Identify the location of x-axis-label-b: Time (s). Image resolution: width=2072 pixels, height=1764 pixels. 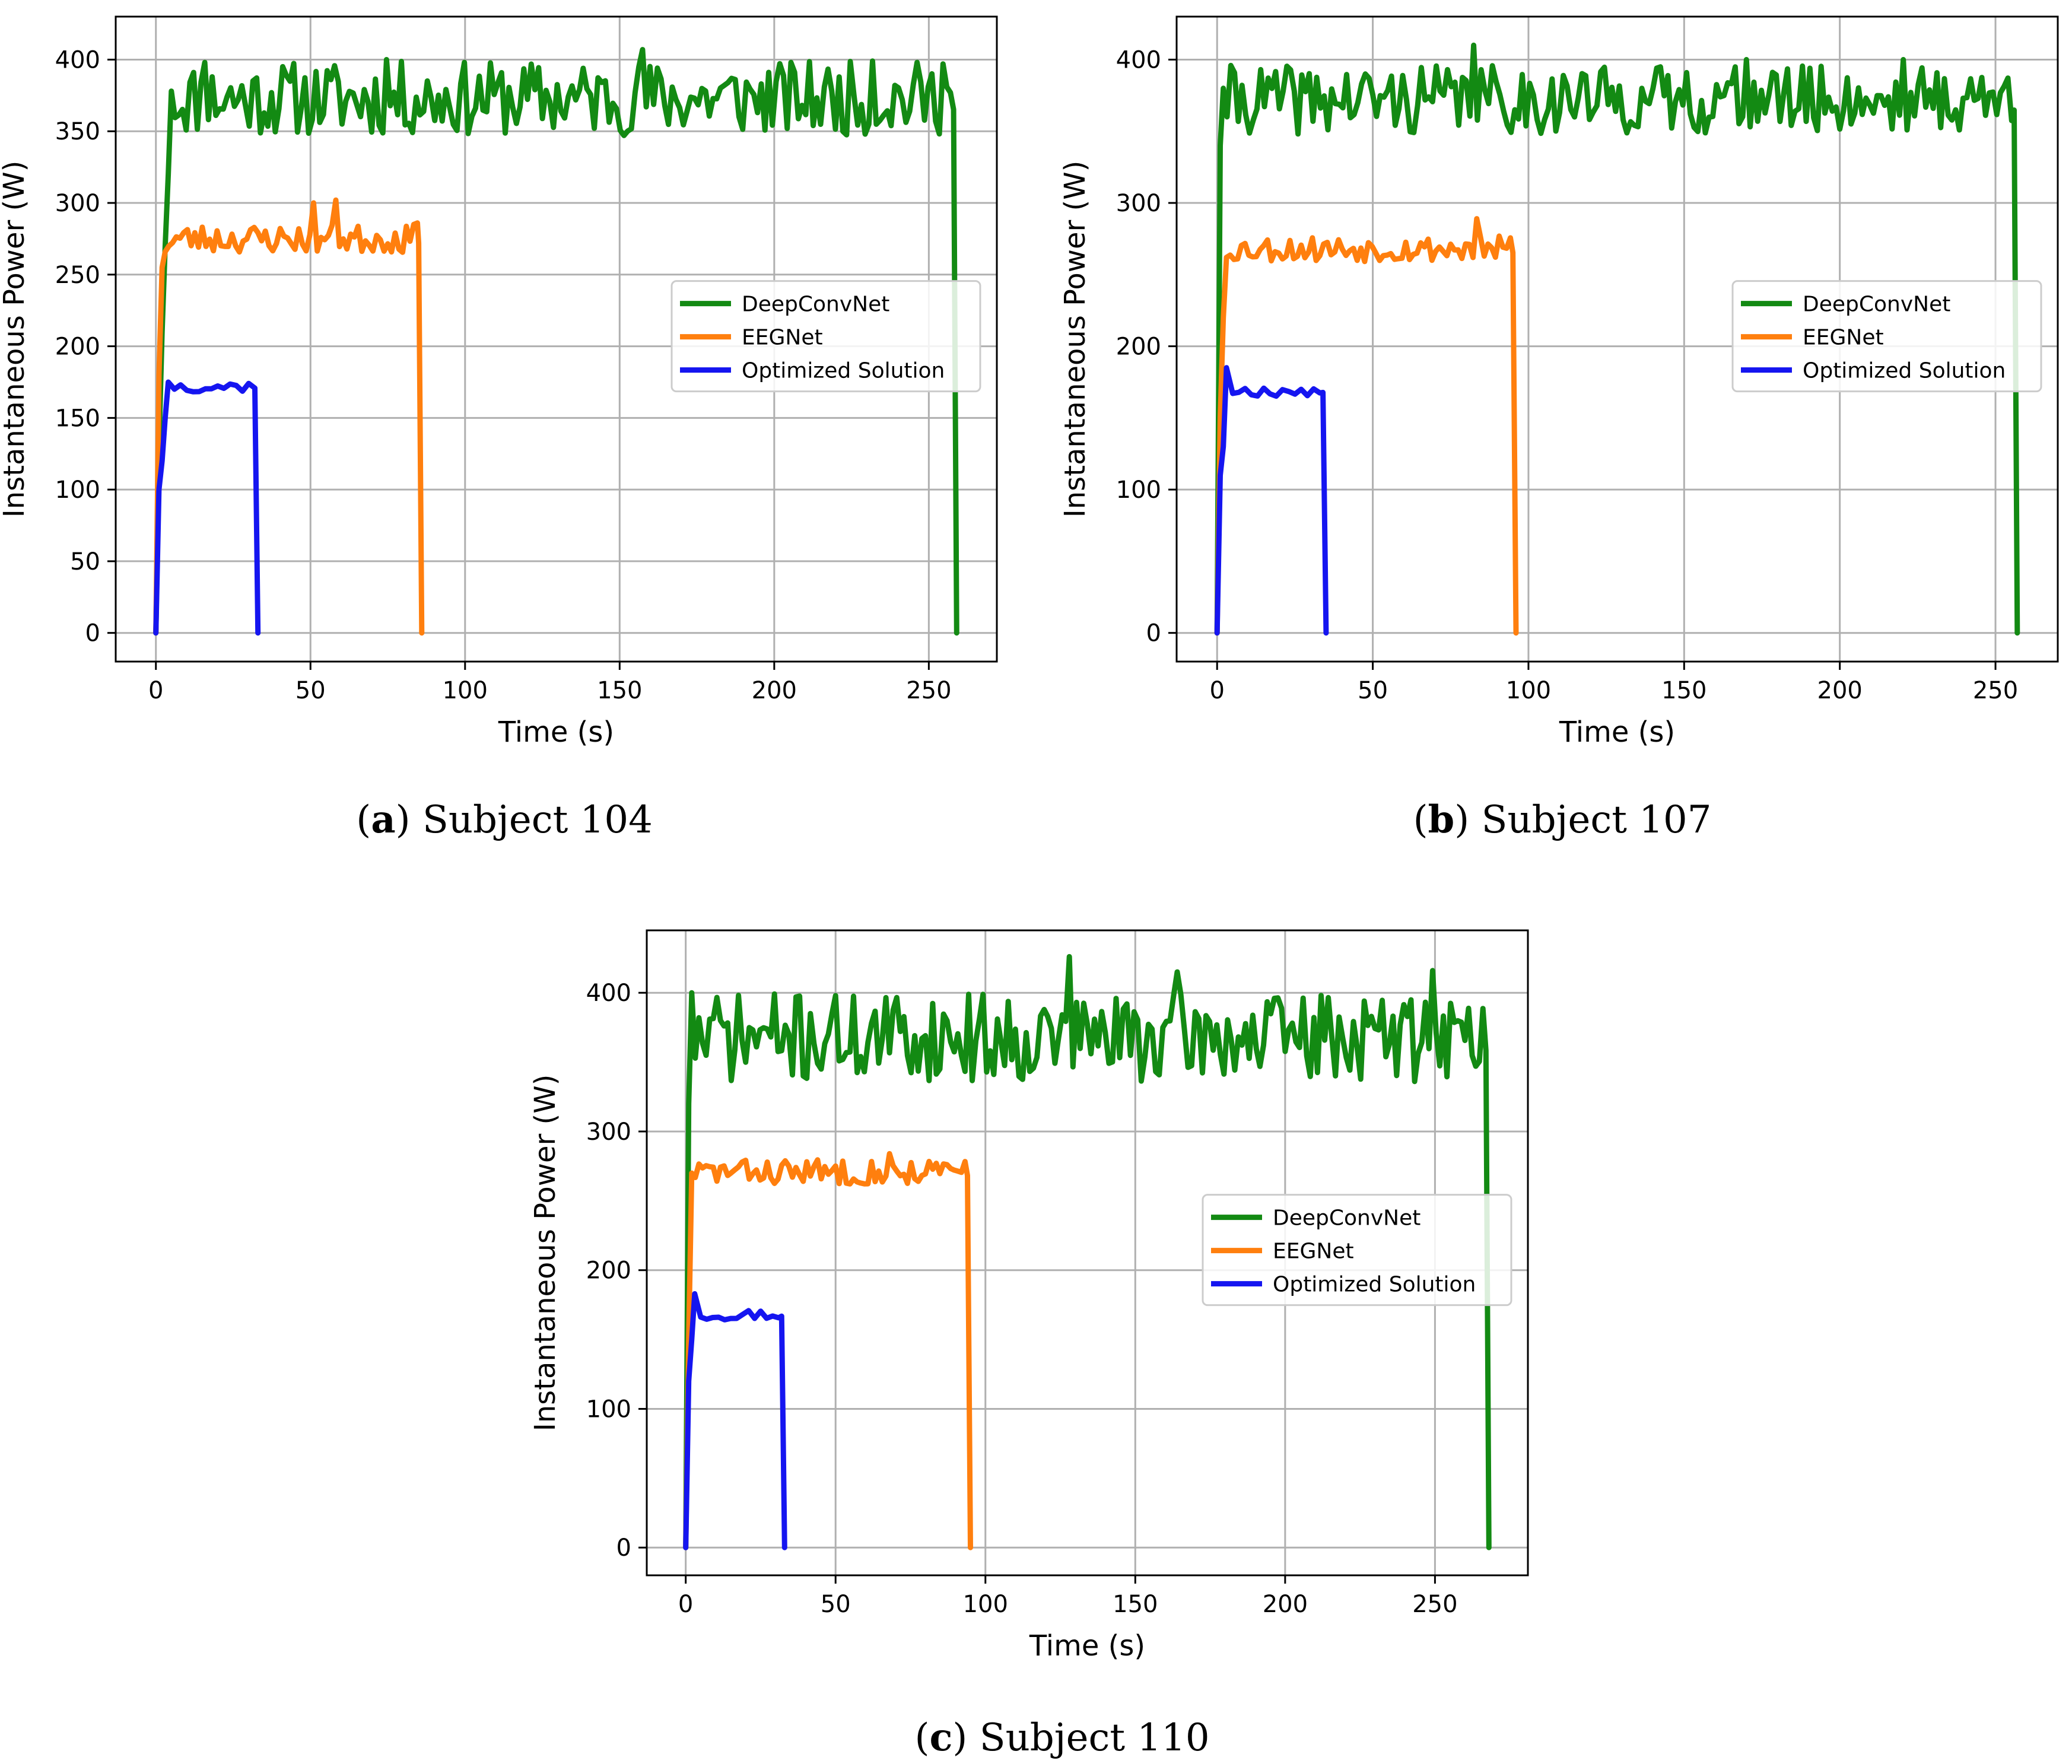
(1617, 733).